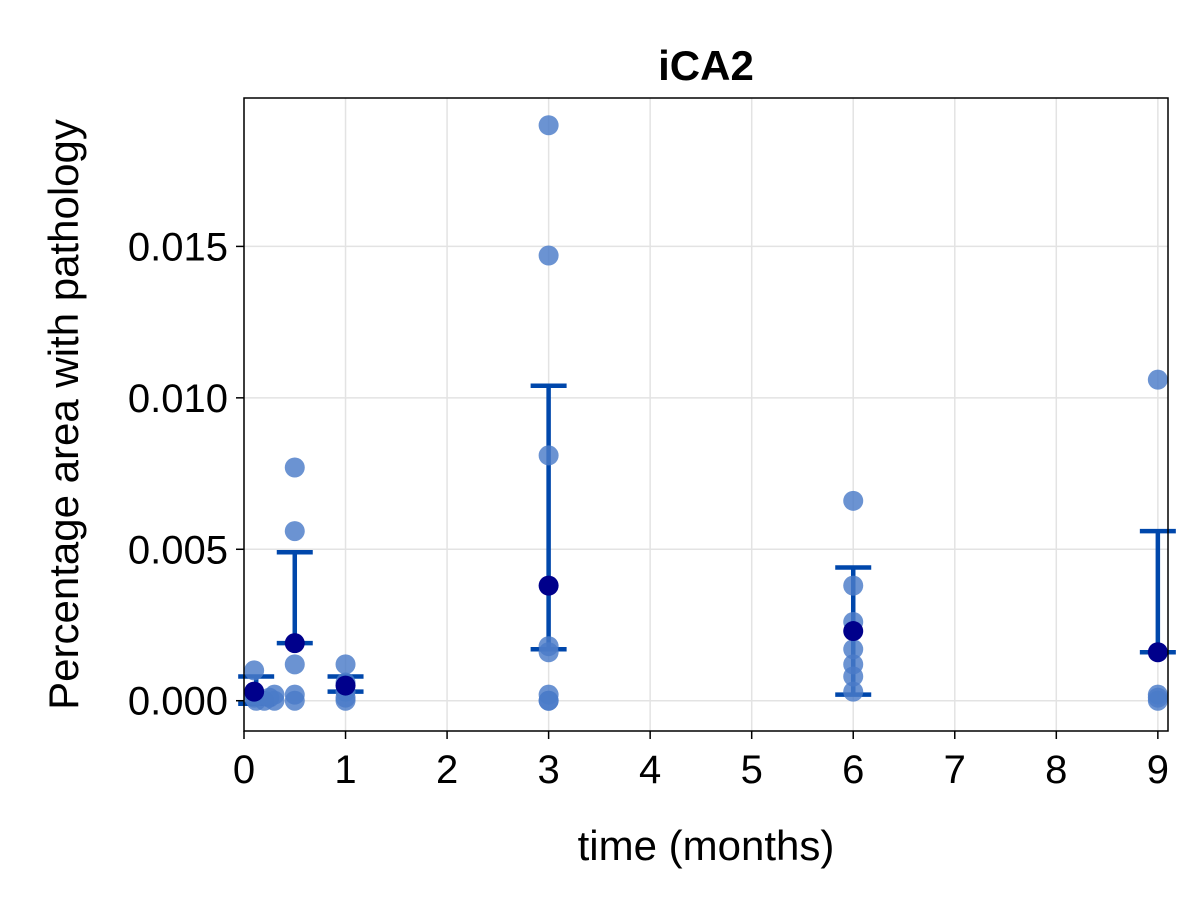 The width and height of the screenshot is (1200, 905). Describe the element at coordinates (345, 770) in the screenshot. I see `x-tick-label: 1` at that location.